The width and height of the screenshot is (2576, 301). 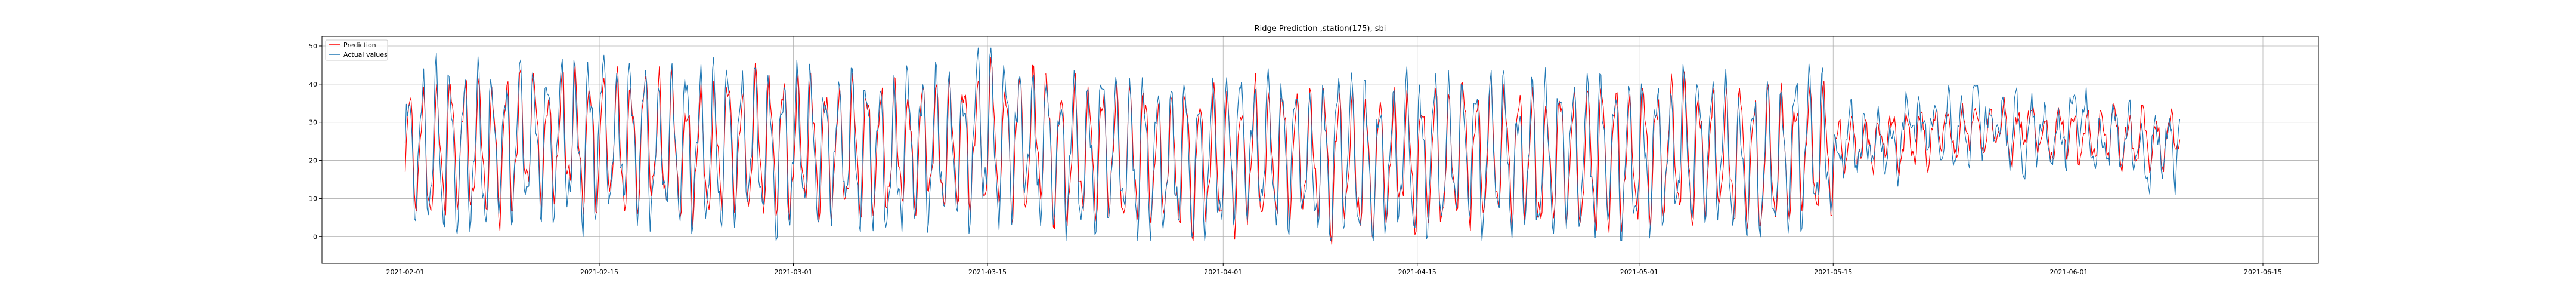 What do you see at coordinates (313, 84) in the screenshot?
I see `y-tick-label: 40` at bounding box center [313, 84].